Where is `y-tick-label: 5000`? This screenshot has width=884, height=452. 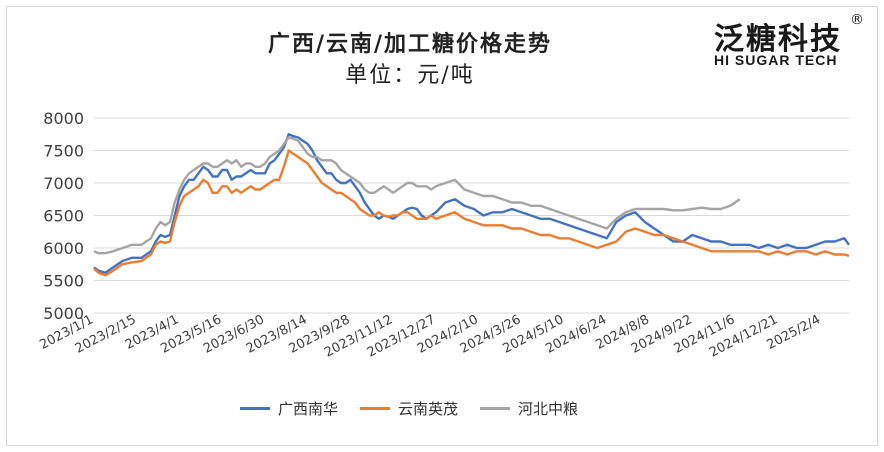
y-tick-label: 5000 is located at coordinates (63, 313).